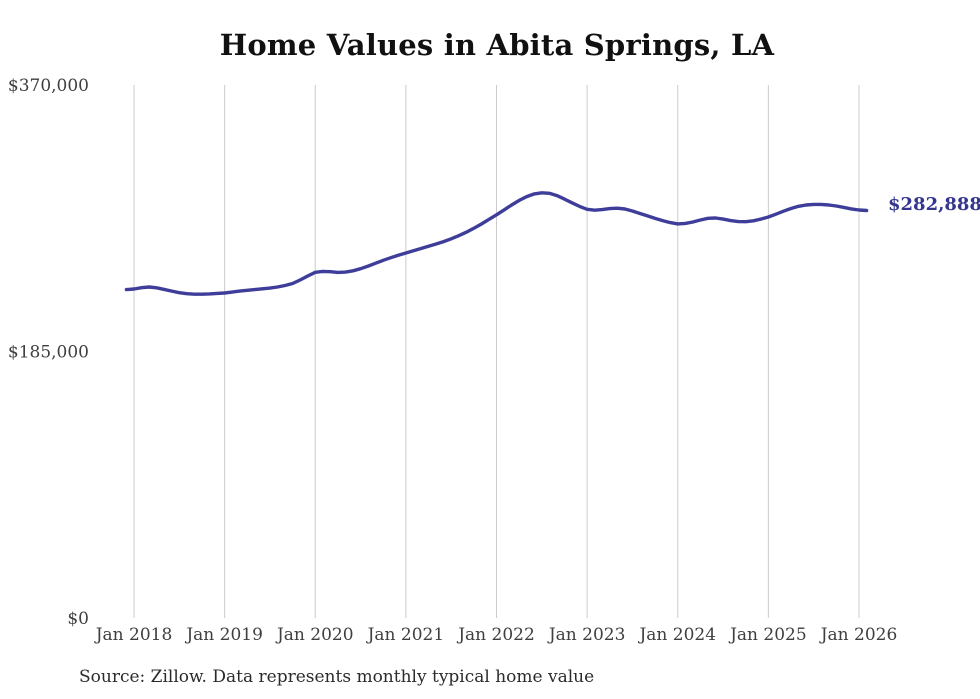  What do you see at coordinates (314, 635) in the screenshot?
I see `x-tick-label: Jan 2020` at bounding box center [314, 635].